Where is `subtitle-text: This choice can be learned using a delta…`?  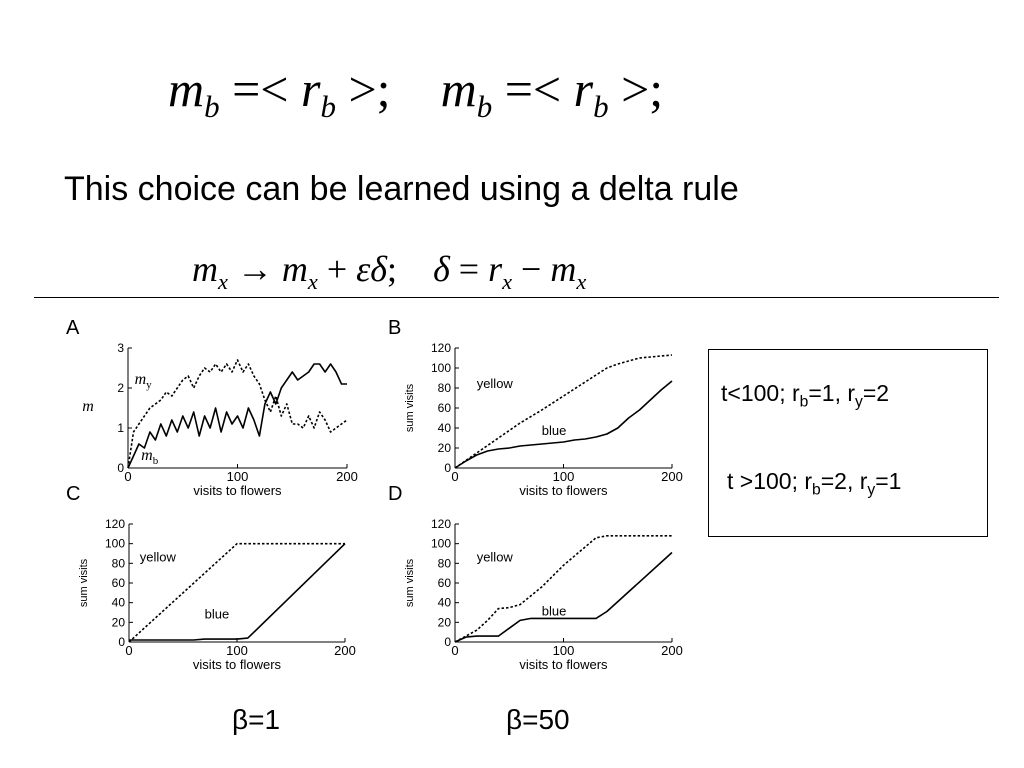 subtitle-text: This choice can be learned using a delta… is located at coordinates (401, 189).